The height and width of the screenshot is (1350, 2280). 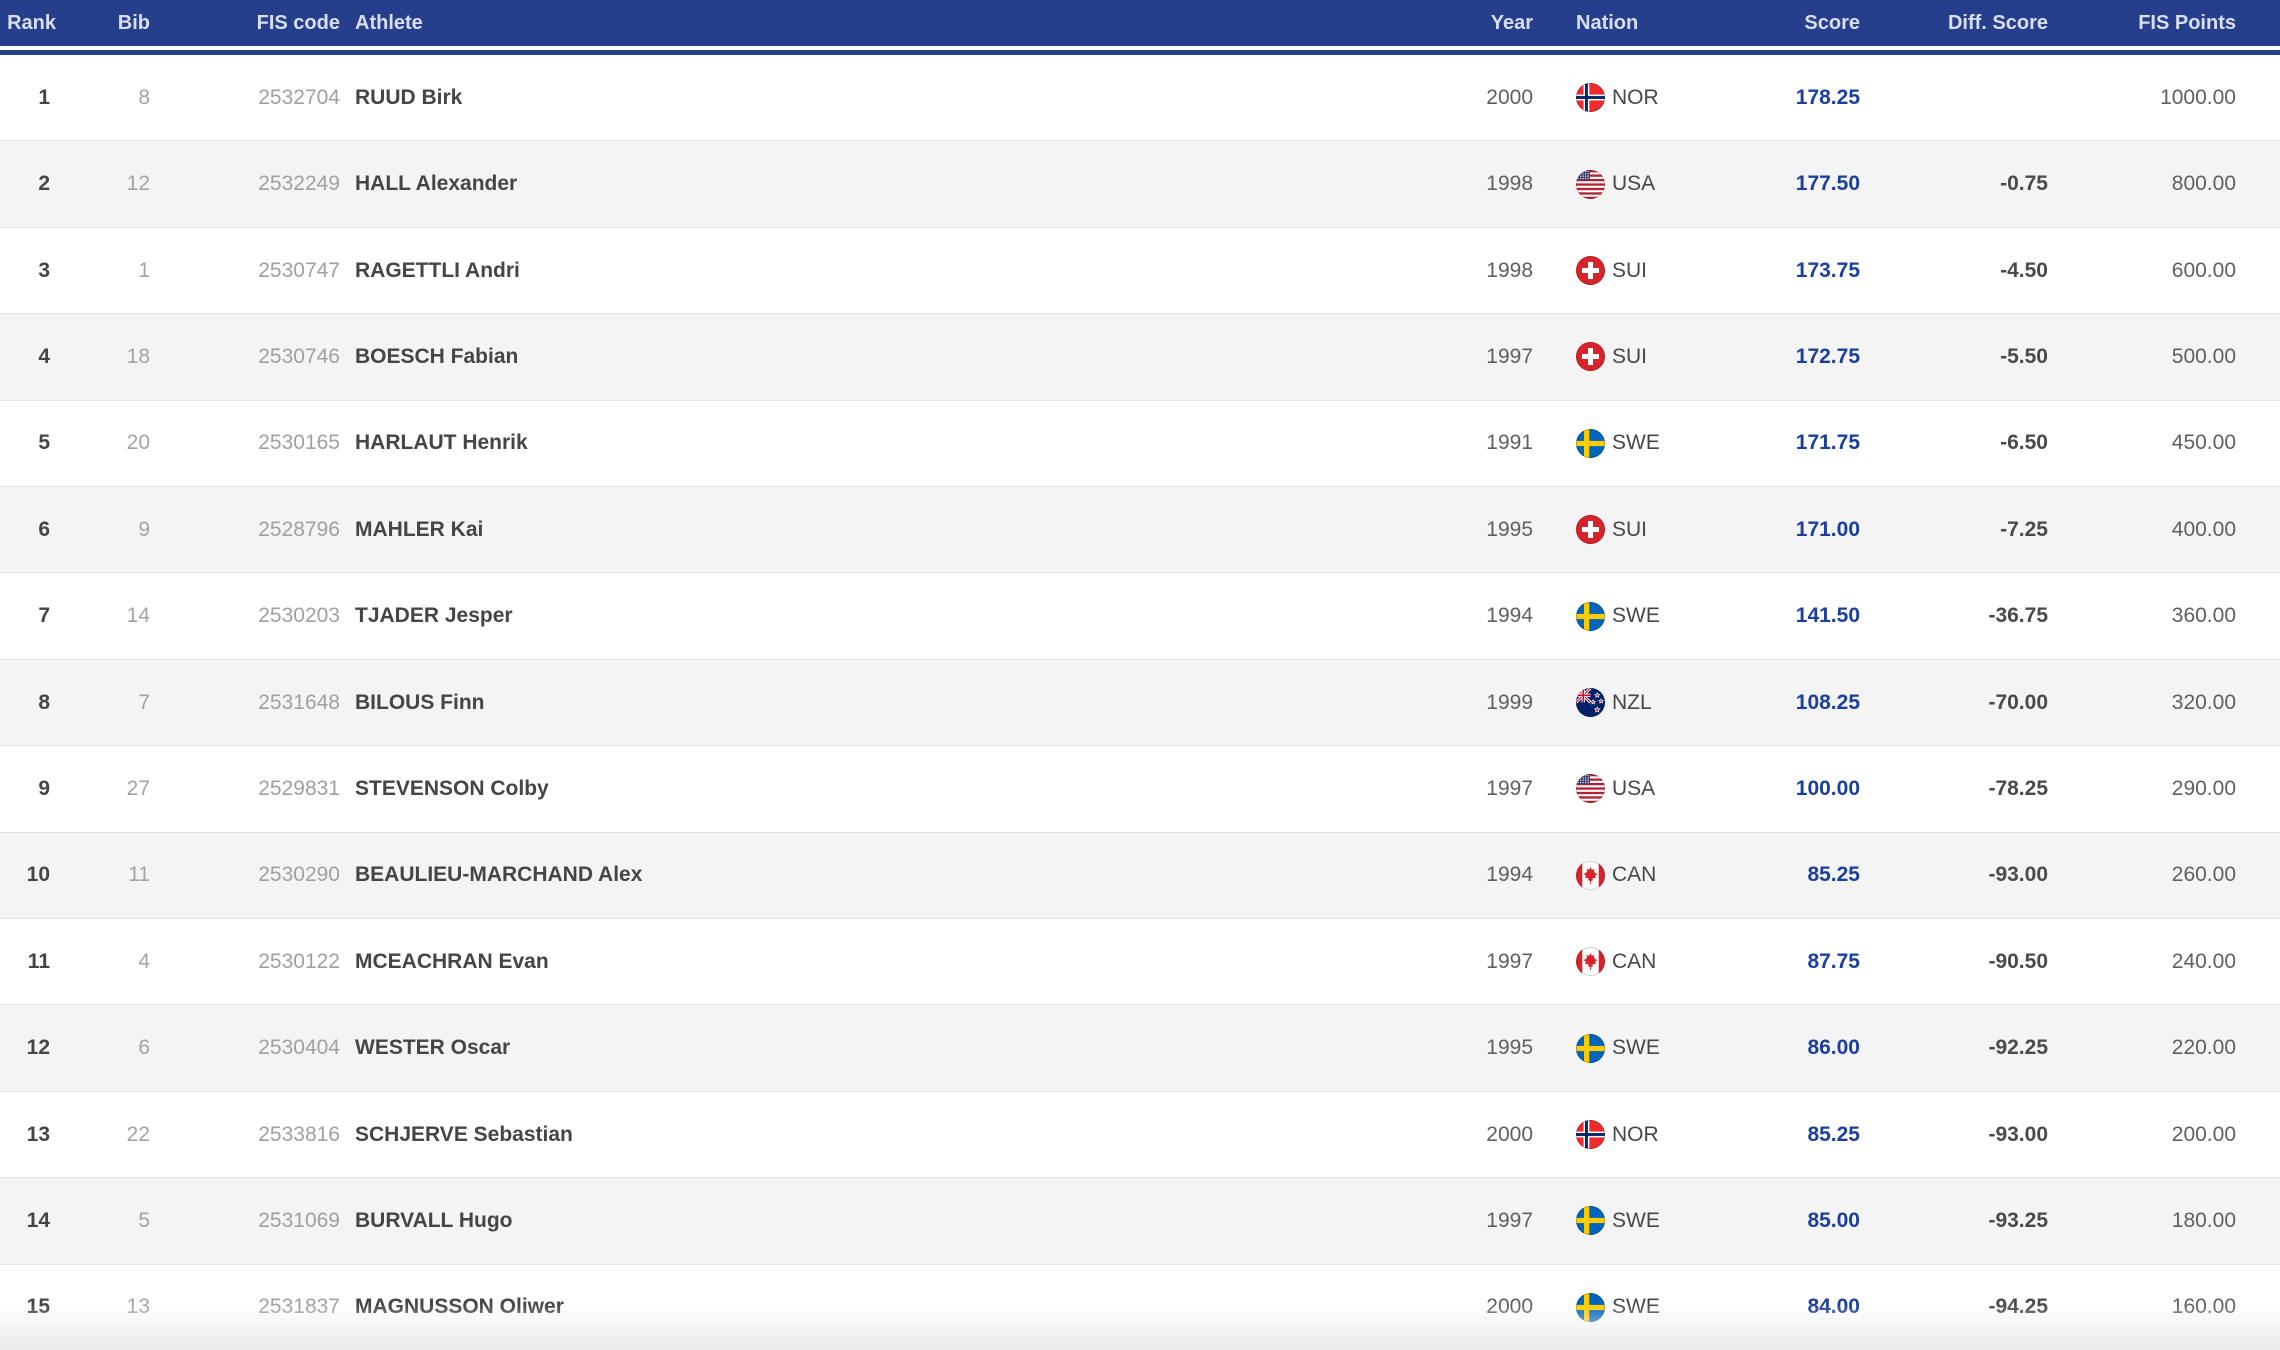 What do you see at coordinates (2018, 616) in the screenshot?
I see `diff-score-value: -36.75` at bounding box center [2018, 616].